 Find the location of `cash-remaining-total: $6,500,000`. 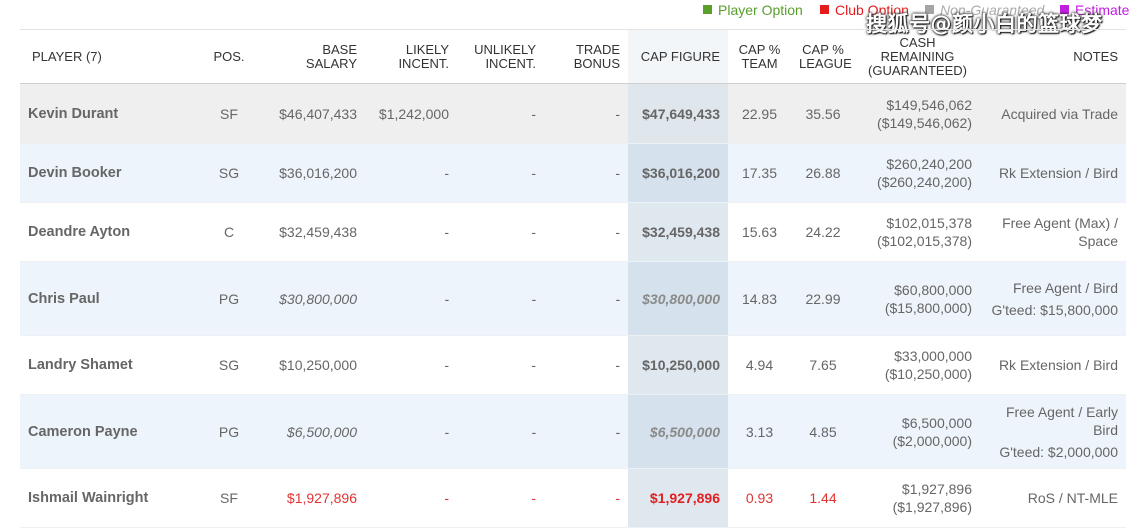

cash-remaining-total: $6,500,000 is located at coordinates (936, 422).